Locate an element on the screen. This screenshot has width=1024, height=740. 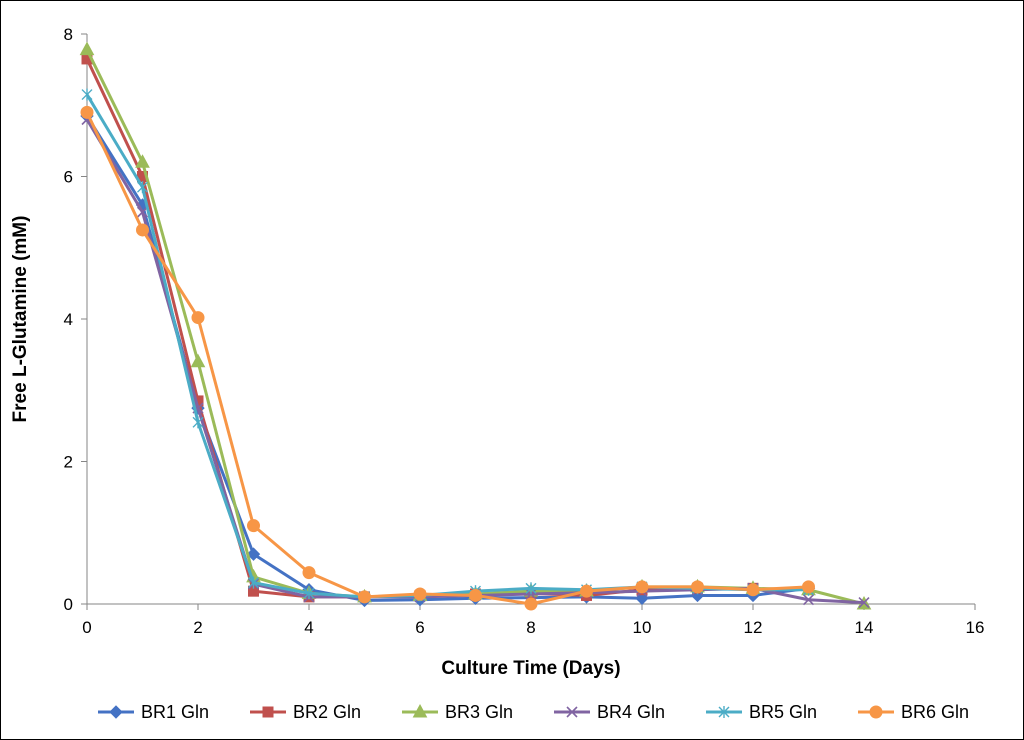
legend-item-br6-gln: BR6 Gln is located at coordinates (913, 712).